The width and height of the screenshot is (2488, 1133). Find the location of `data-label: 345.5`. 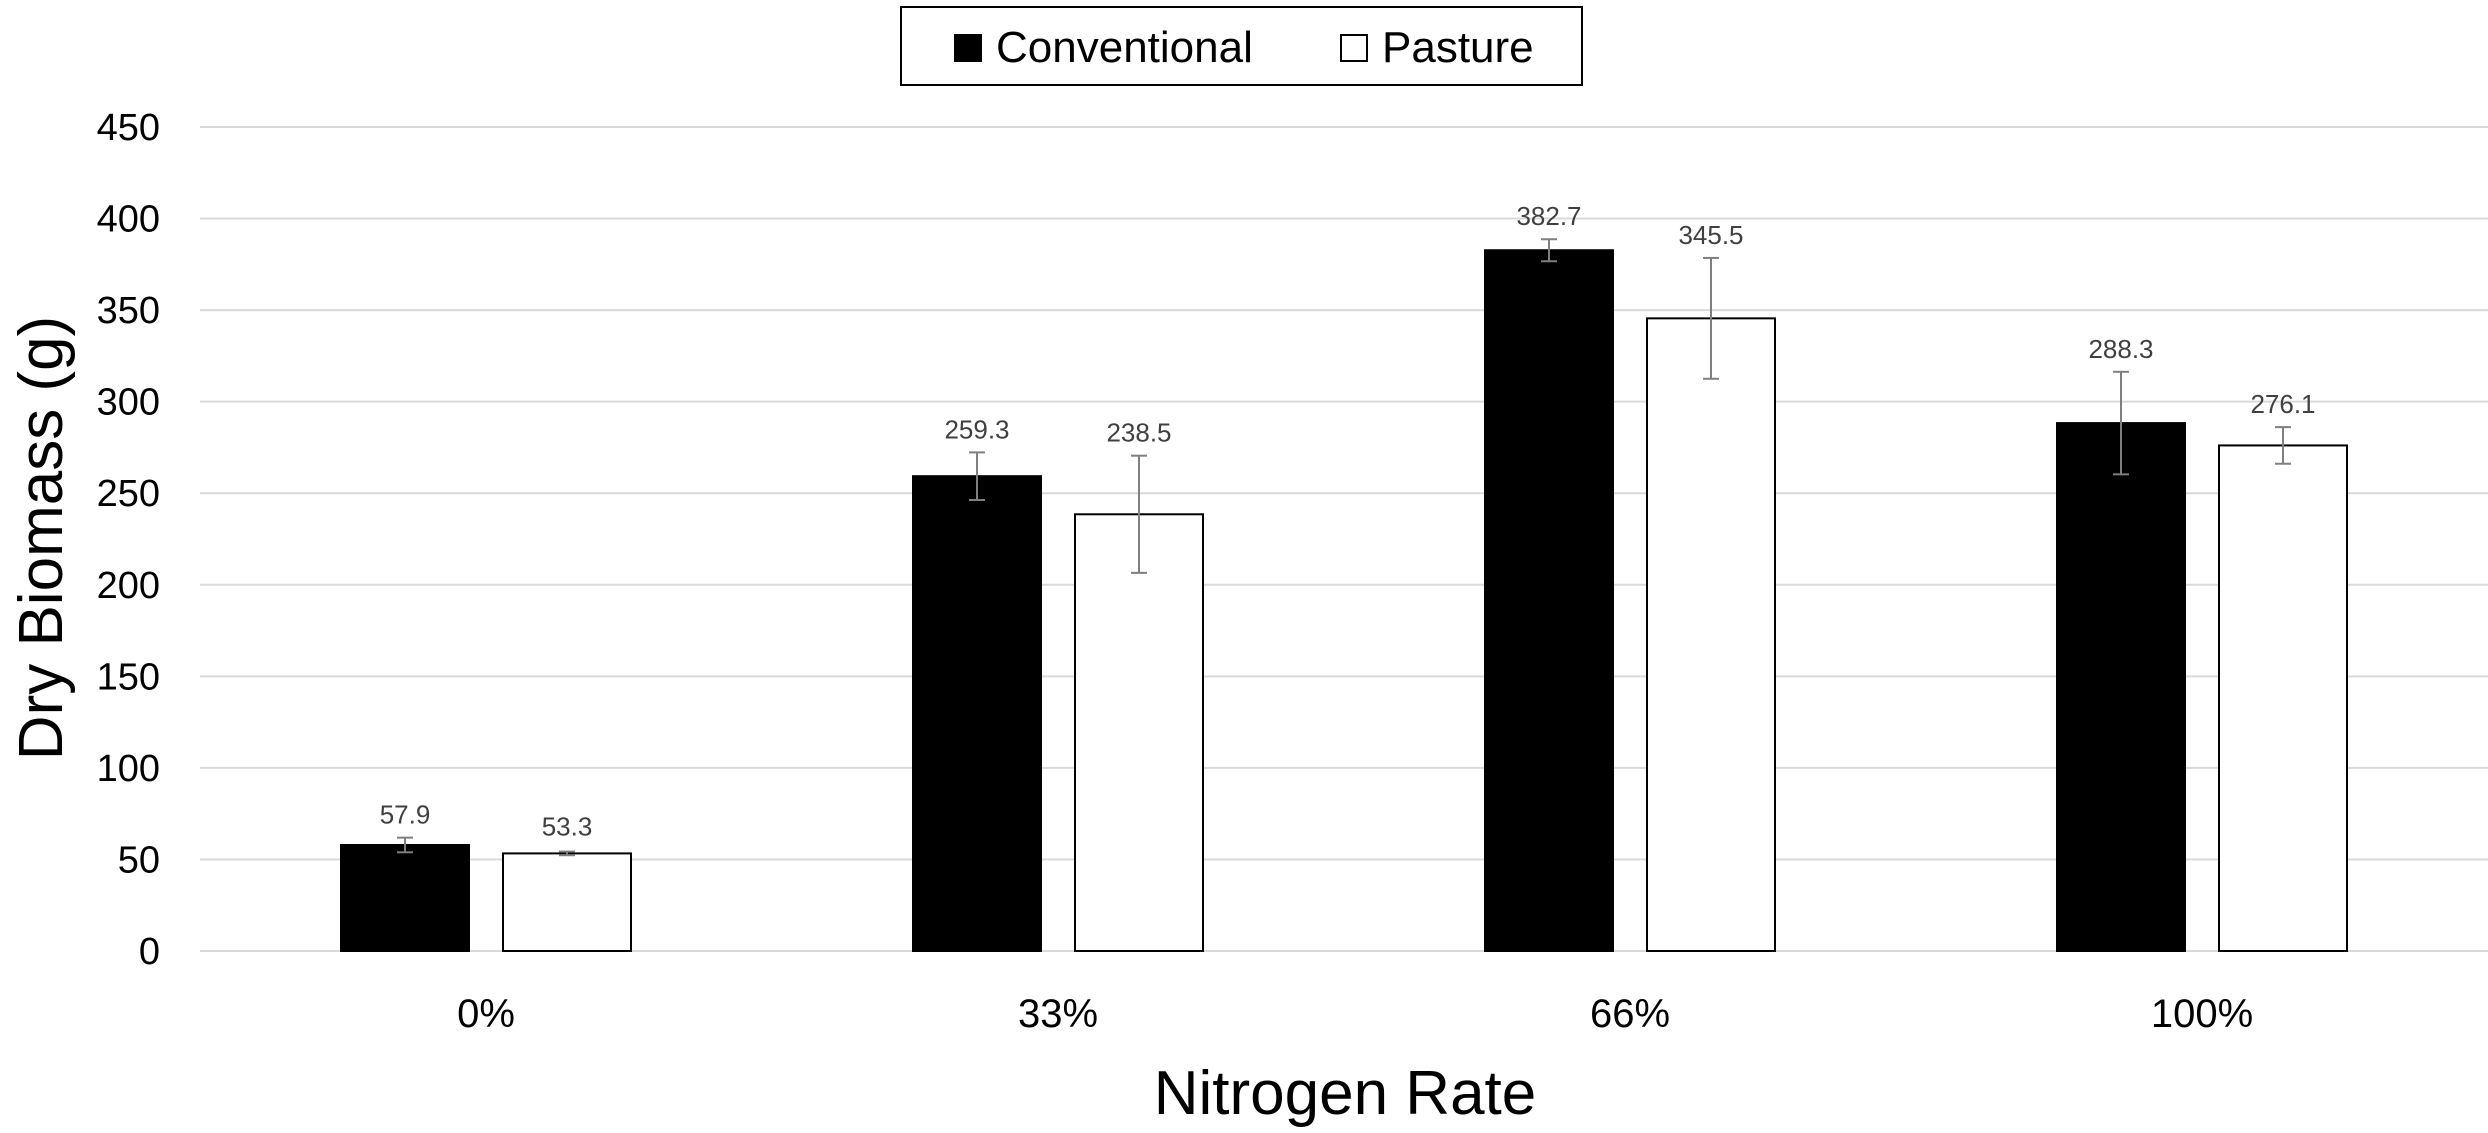

data-label: 345.5 is located at coordinates (1710, 235).